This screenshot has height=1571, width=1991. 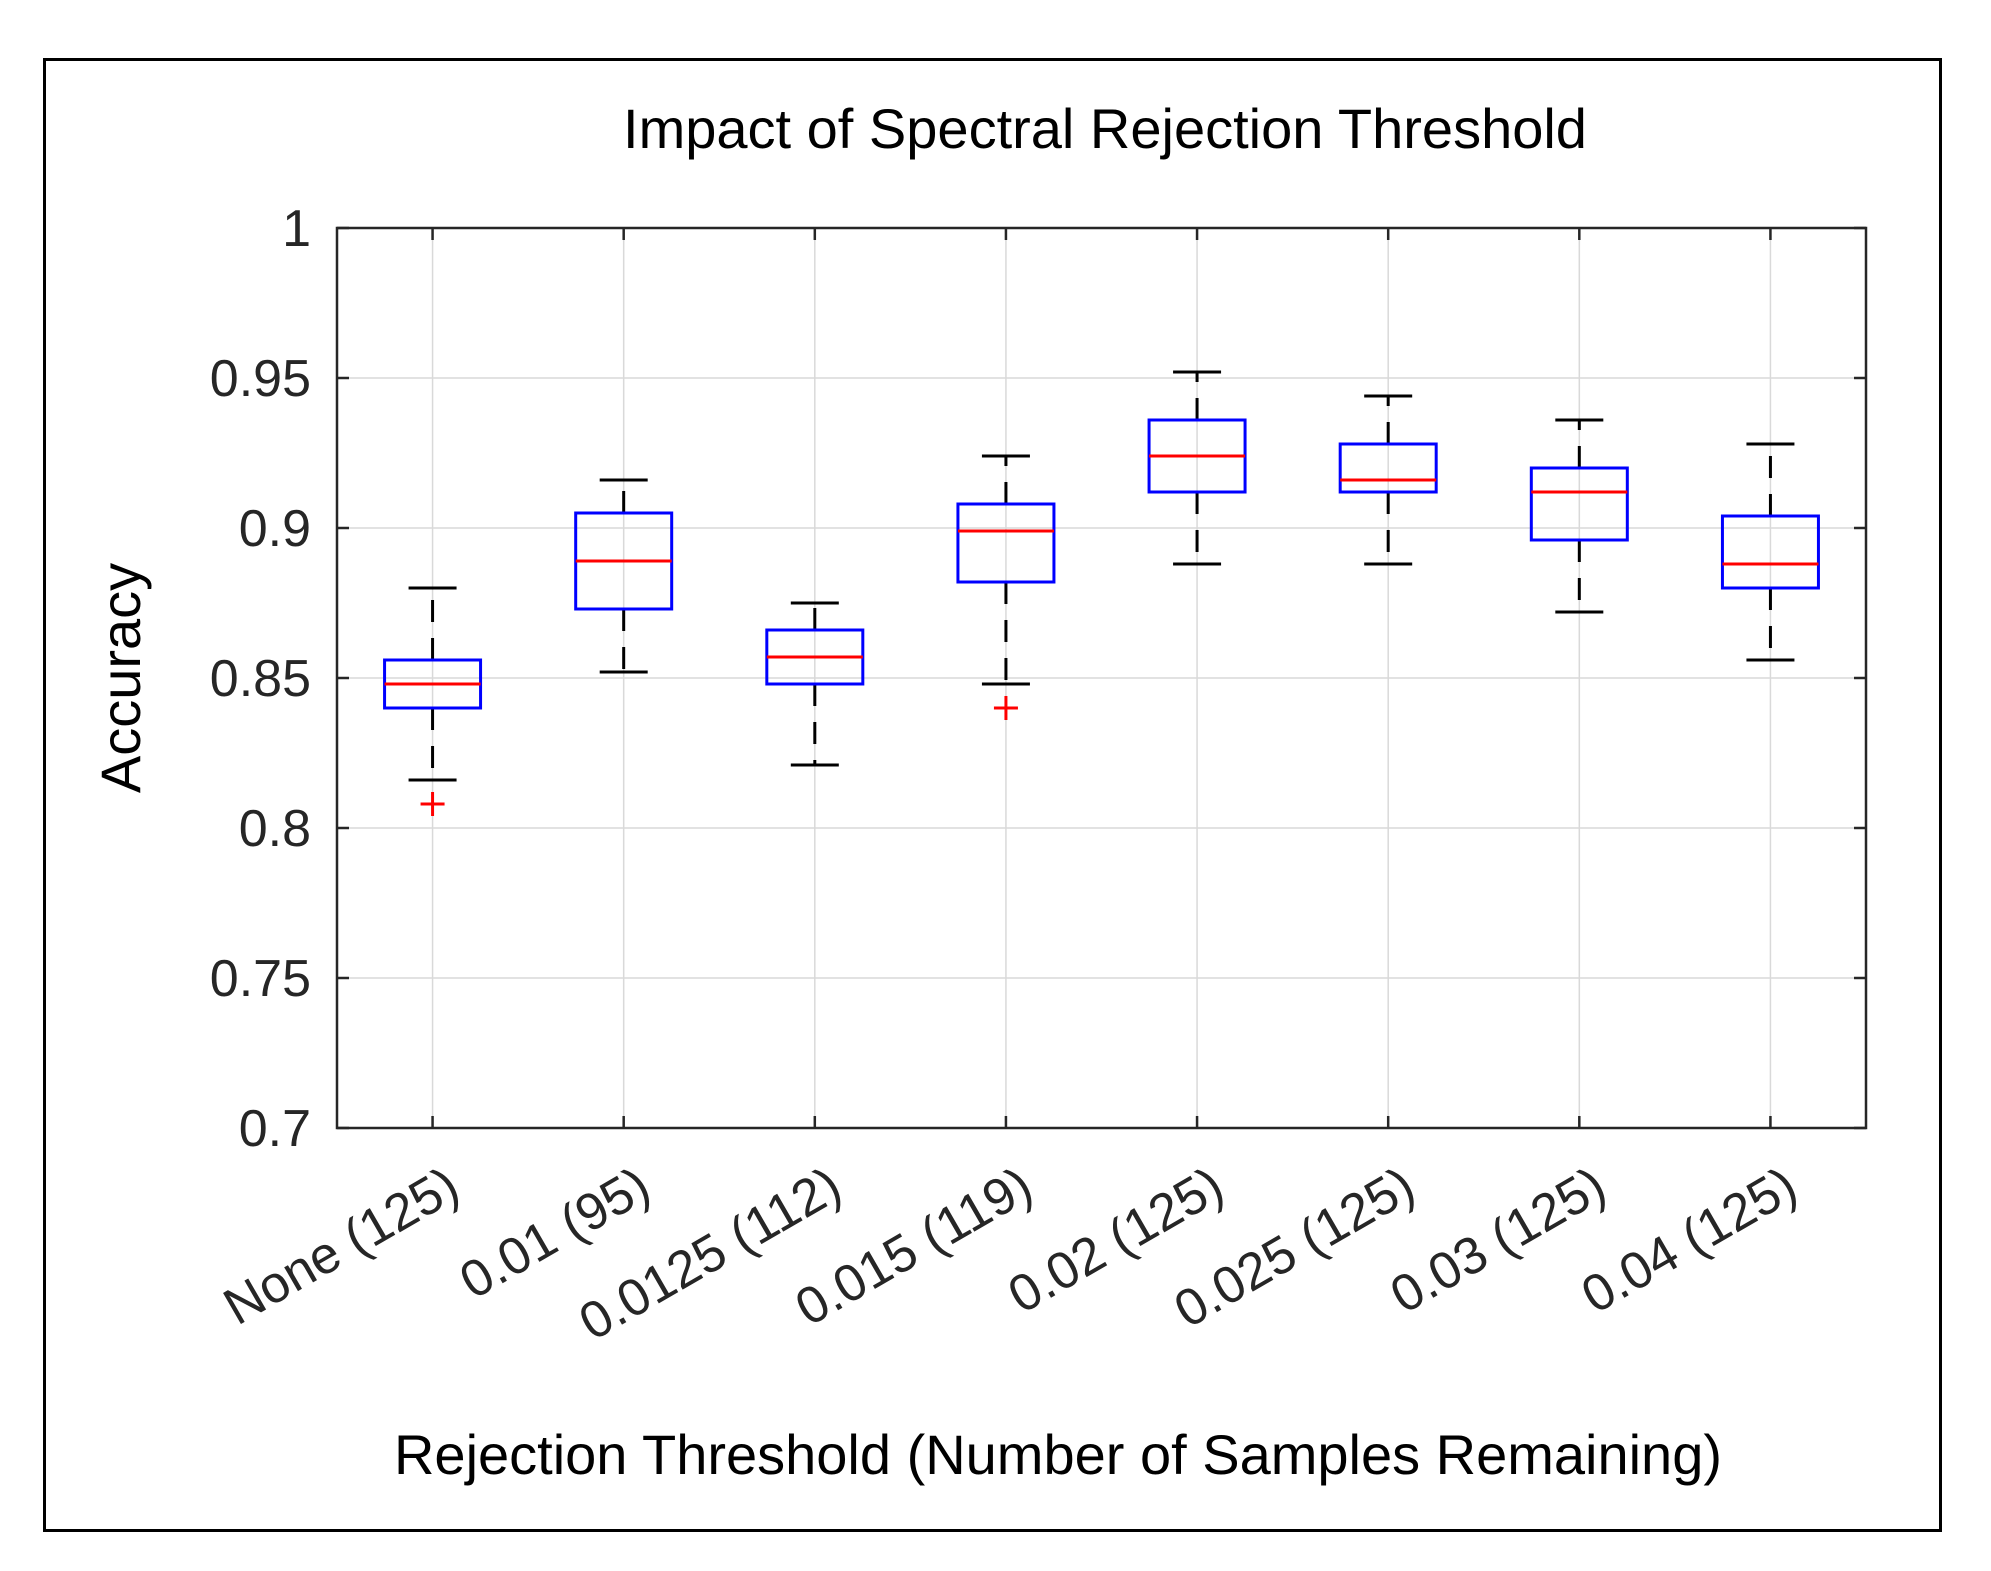 I want to click on y-tick-label: 0.85, so click(x=260, y=679).